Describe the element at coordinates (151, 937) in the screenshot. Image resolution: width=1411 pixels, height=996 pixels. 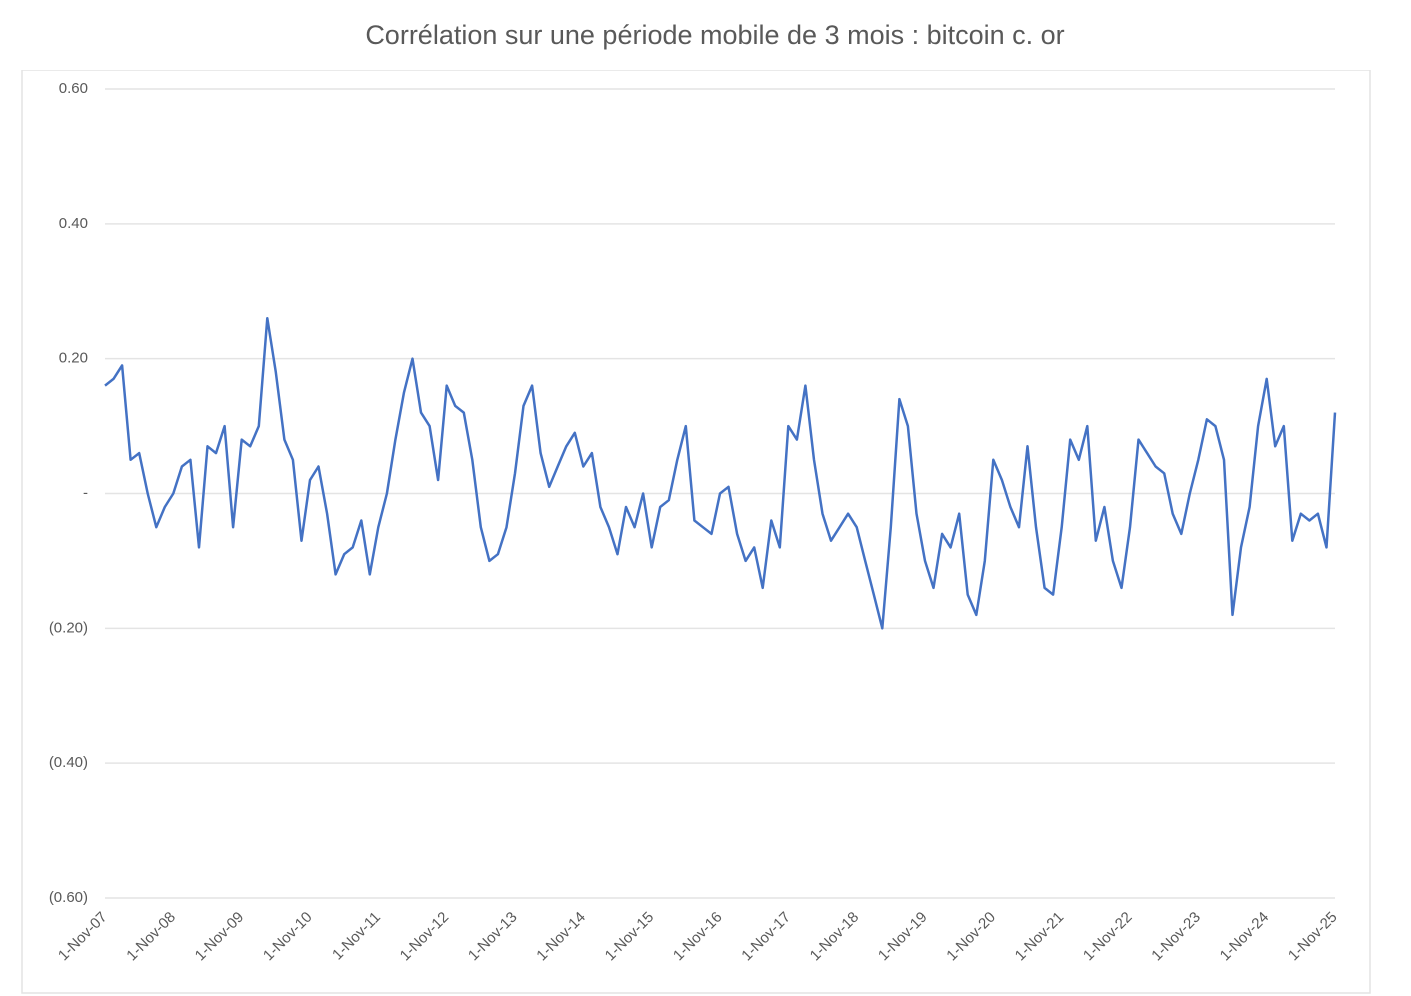
I see `x-tick-label: 1-Nov-08` at that location.